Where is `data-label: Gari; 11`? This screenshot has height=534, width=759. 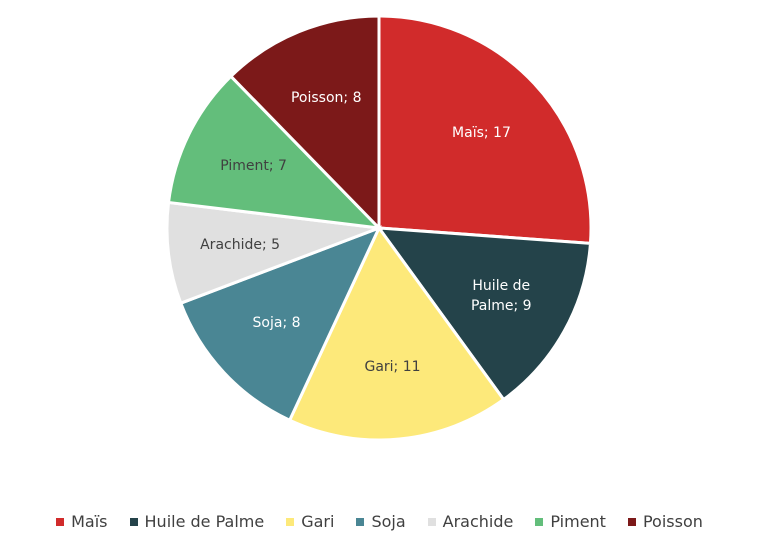 data-label: Gari; 11 is located at coordinates (392, 367).